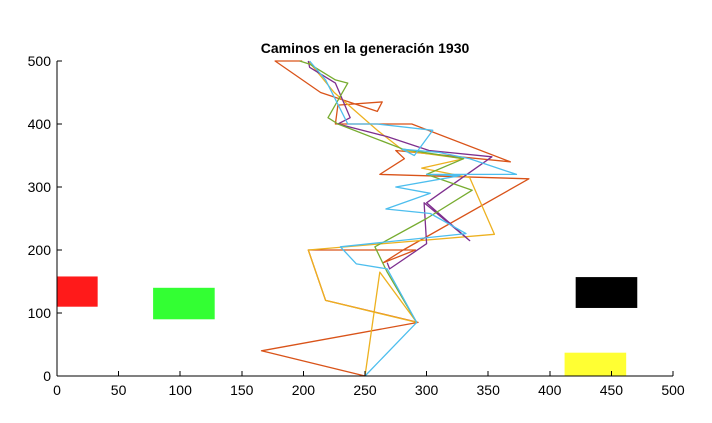 The image size is (712, 423). What do you see at coordinates (119, 390) in the screenshot?
I see `x-tick-label: 50` at bounding box center [119, 390].